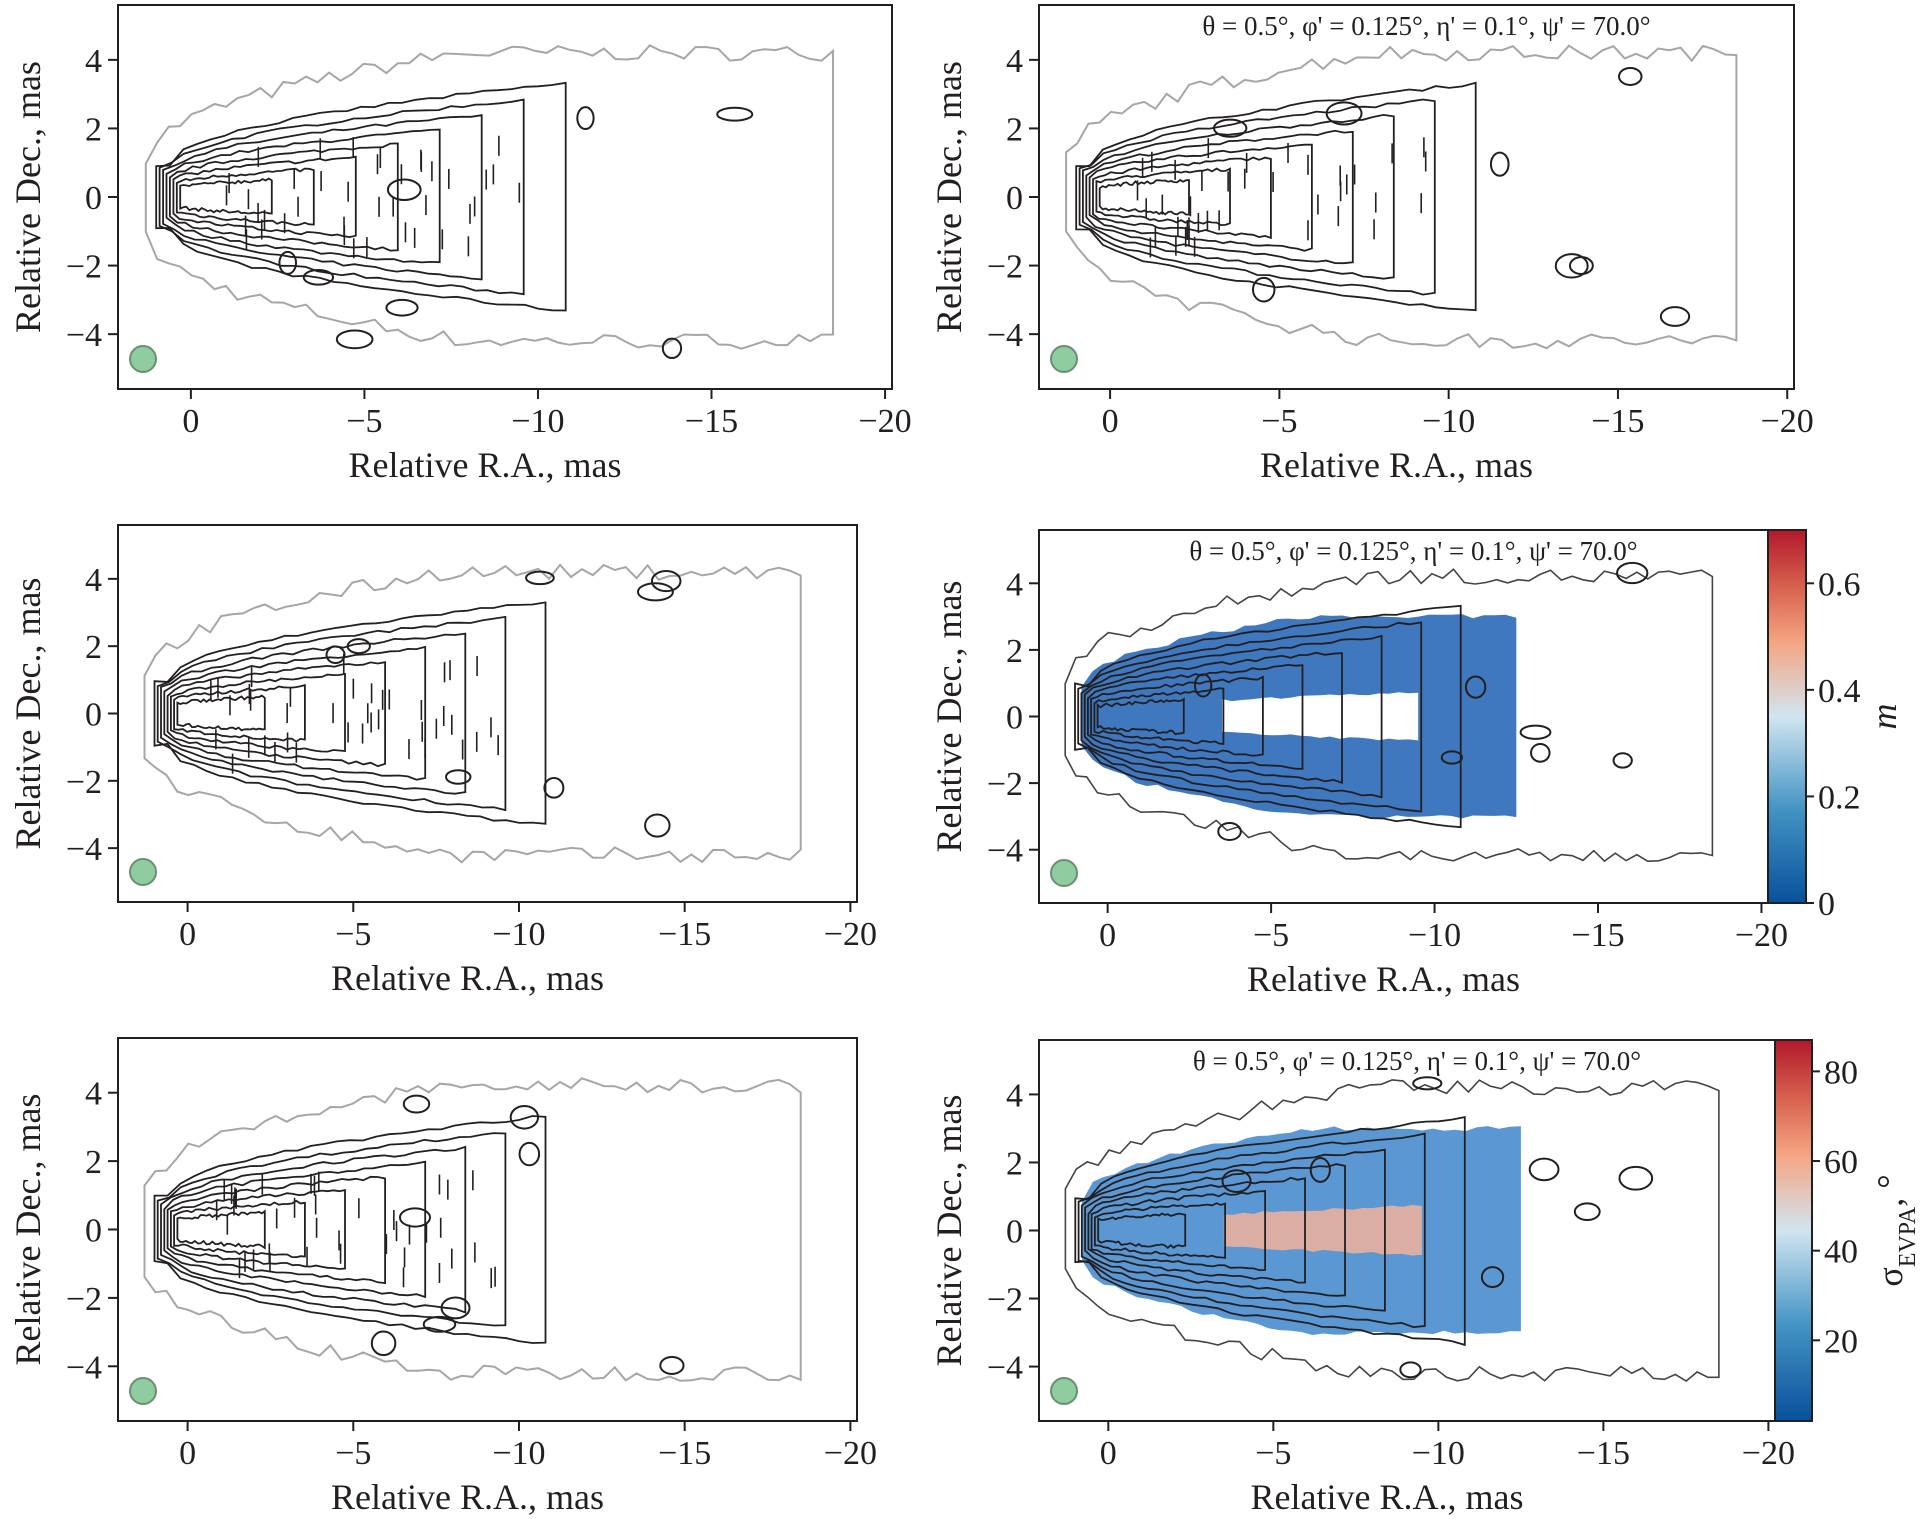 This screenshot has width=1923, height=1519. What do you see at coordinates (1841, 1252) in the screenshot?
I see `colorbar-tick-label: 40` at bounding box center [1841, 1252].